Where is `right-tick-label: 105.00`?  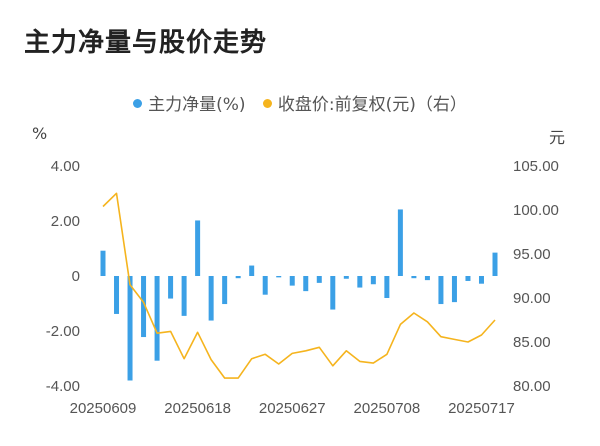
right-tick-label: 105.00 is located at coordinates (536, 166).